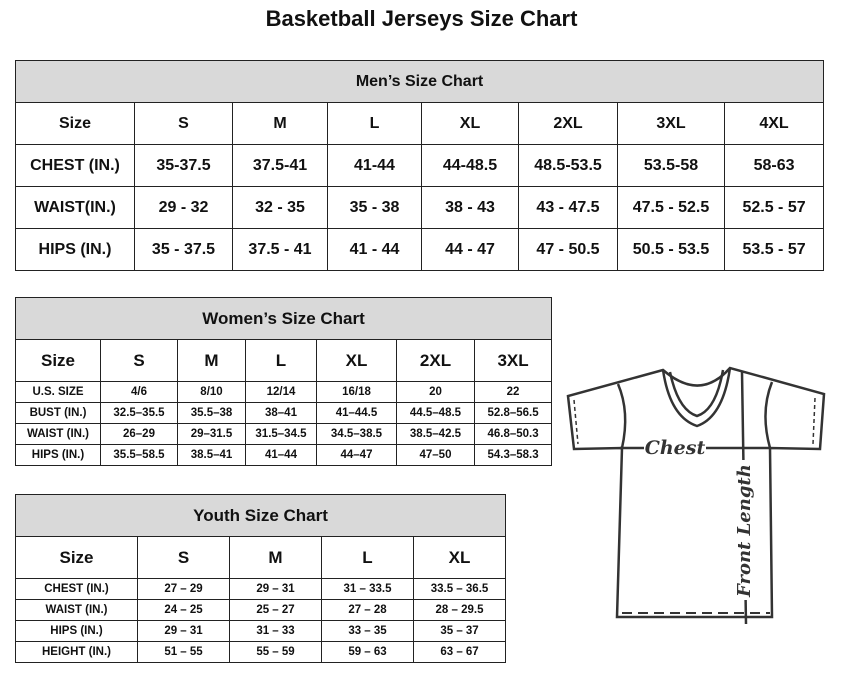 The image size is (843, 679). Describe the element at coordinates (280, 165) in the screenshot. I see `table-cell: 37.5-41` at that location.